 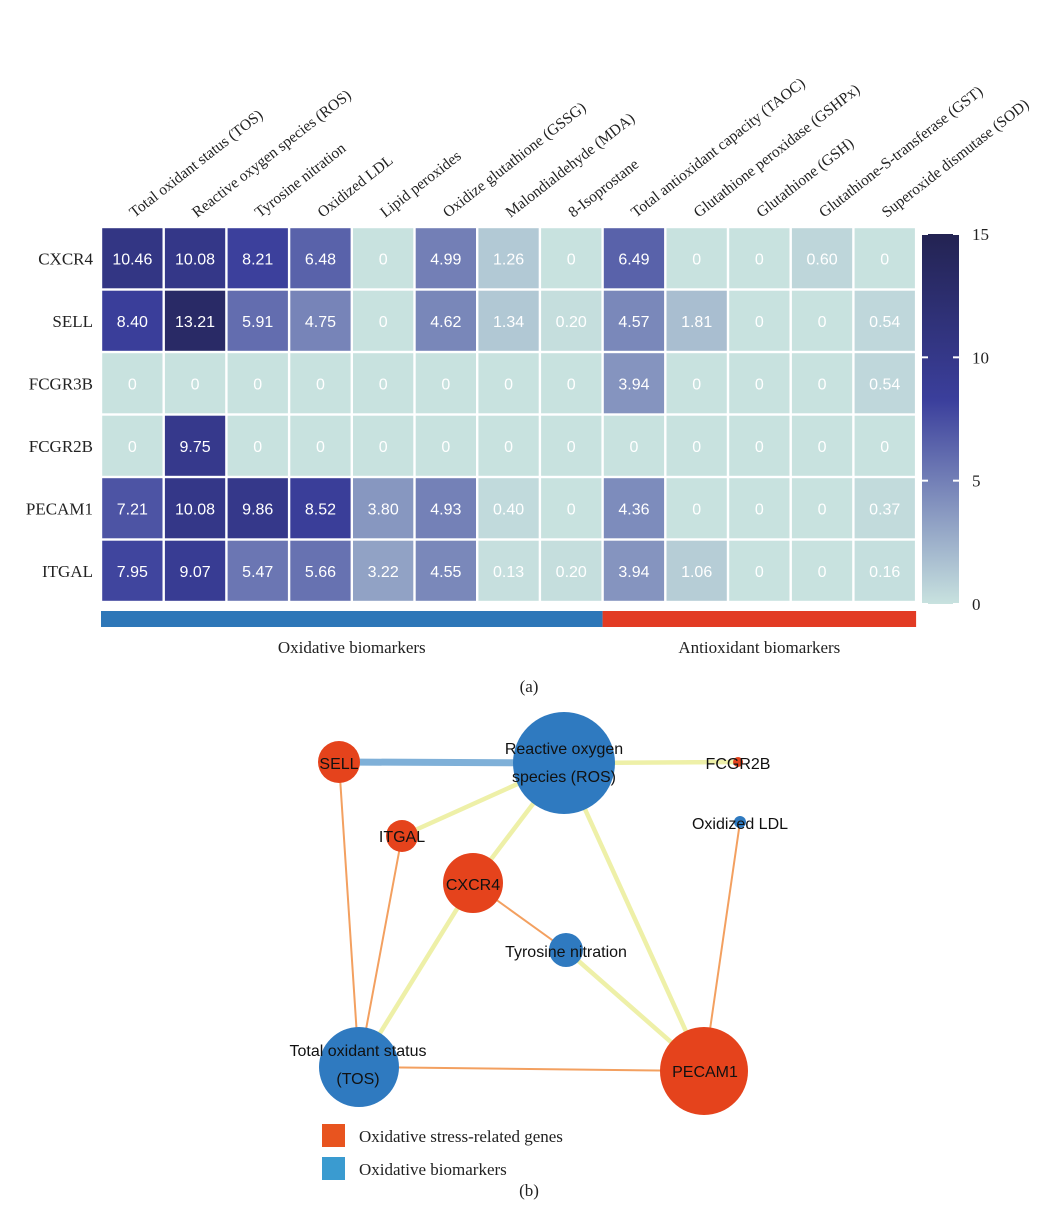 What do you see at coordinates (529, 686) in the screenshot?
I see `panel-a-label: (a)` at bounding box center [529, 686].